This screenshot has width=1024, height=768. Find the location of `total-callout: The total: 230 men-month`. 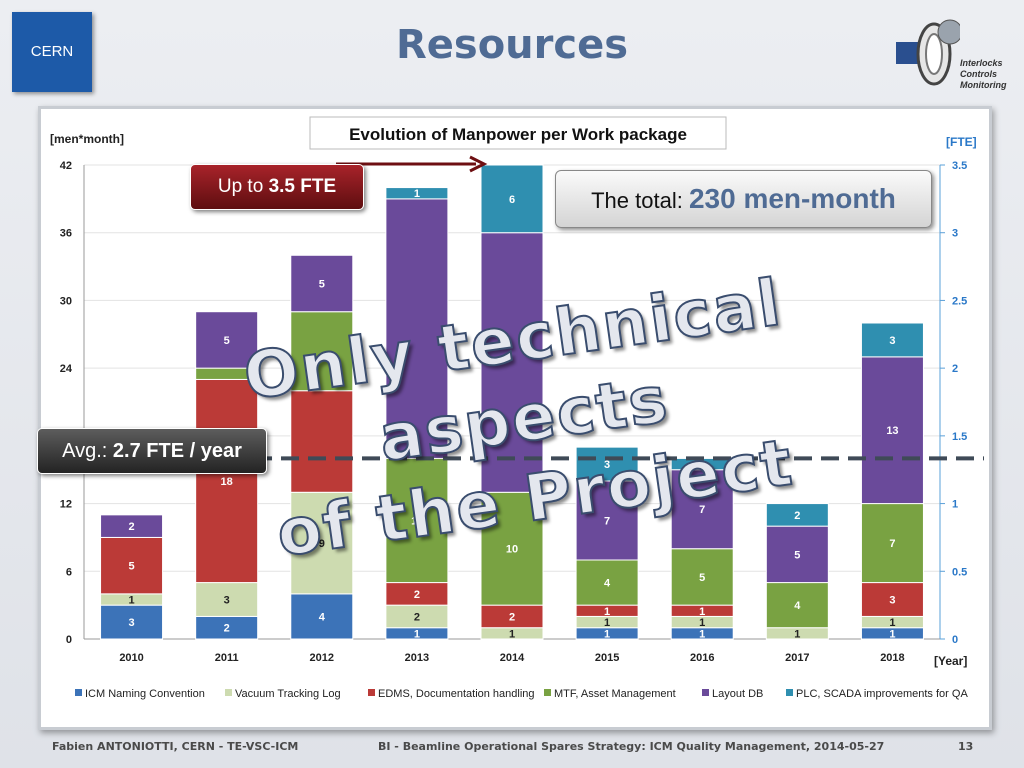

total-callout: The total: 230 men-month is located at coordinates (743, 199).